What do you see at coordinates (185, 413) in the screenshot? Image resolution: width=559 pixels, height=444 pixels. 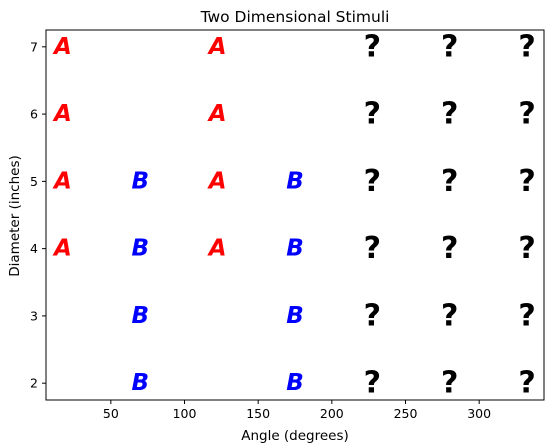 I see `x-tick-label: 100` at bounding box center [185, 413].